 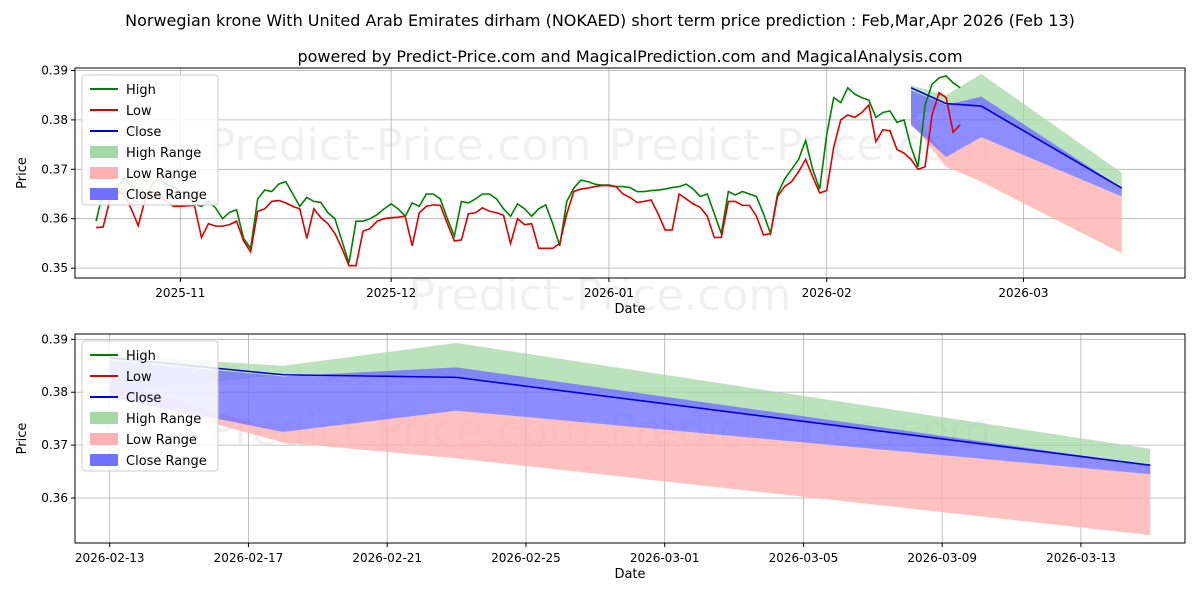 What do you see at coordinates (942, 558) in the screenshot?
I see `x-tick-label: 2026-03-09` at bounding box center [942, 558].